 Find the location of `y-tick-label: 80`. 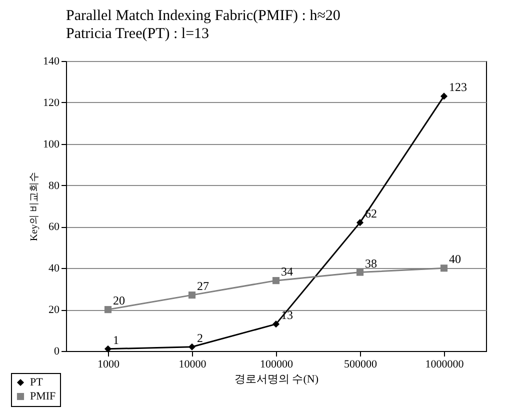

y-tick-label: 80 is located at coordinates (54, 186).